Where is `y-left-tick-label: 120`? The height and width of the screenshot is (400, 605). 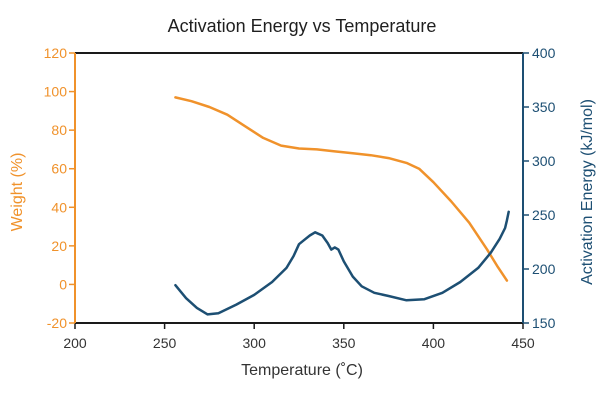
y-left-tick-label: 120 is located at coordinates (56, 53).